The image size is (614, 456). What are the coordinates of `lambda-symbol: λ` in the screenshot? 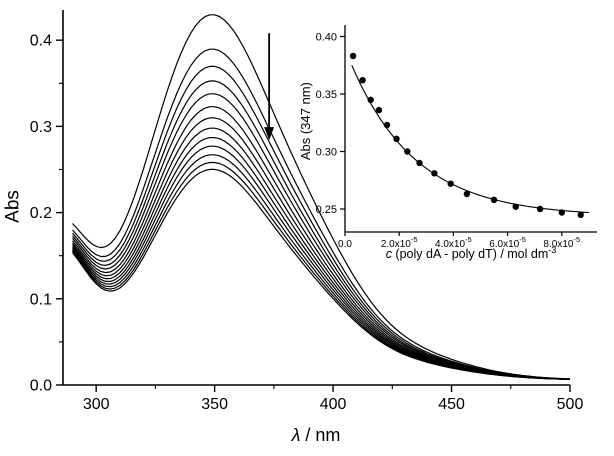 It's located at (296, 435).